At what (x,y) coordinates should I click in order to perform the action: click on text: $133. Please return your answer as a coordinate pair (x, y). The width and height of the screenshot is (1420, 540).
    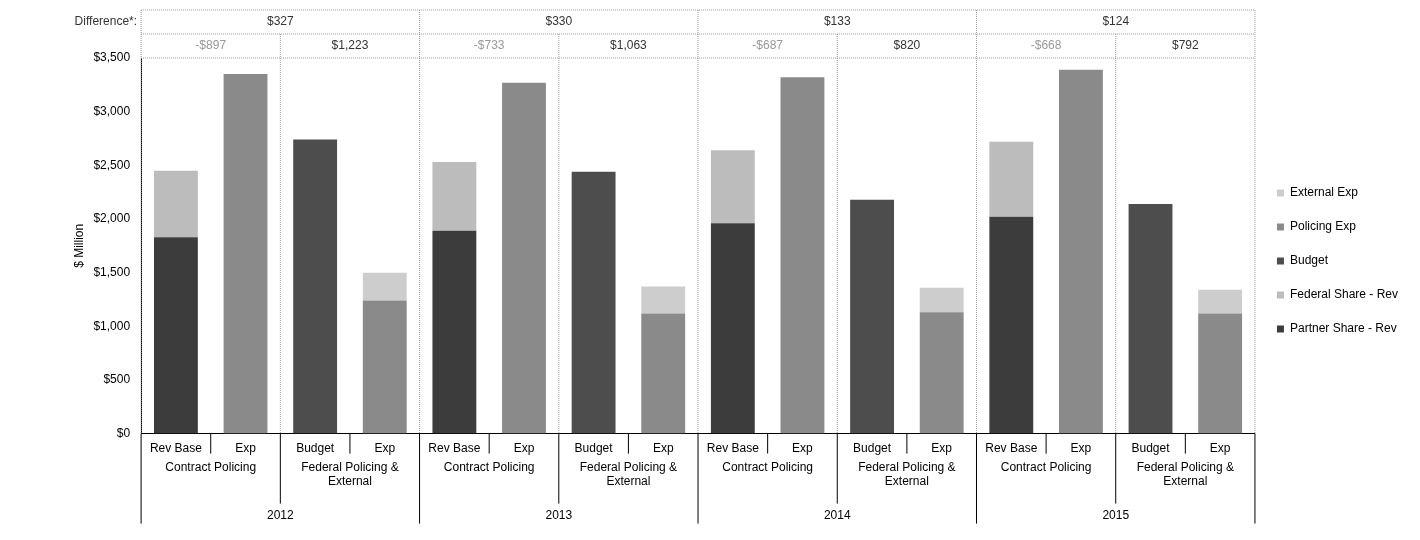
    Looking at the image, I should click on (837, 21).